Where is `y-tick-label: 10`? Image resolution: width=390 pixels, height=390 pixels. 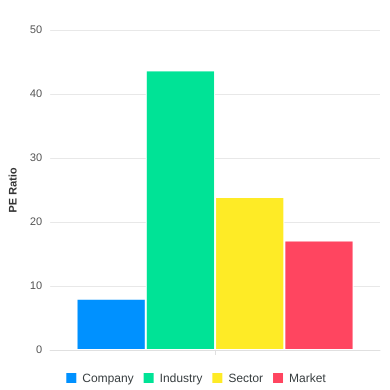
y-tick-label: 10 is located at coordinates (36, 286).